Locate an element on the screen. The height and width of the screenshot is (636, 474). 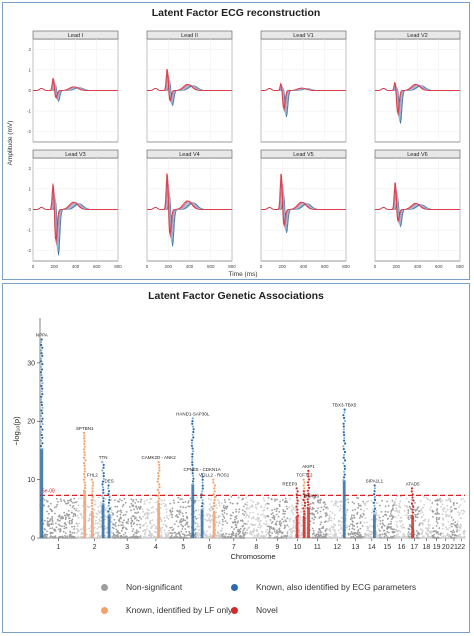
legend-item-known-ecg: Known, also identified by ECG parameters is located at coordinates (323, 587).